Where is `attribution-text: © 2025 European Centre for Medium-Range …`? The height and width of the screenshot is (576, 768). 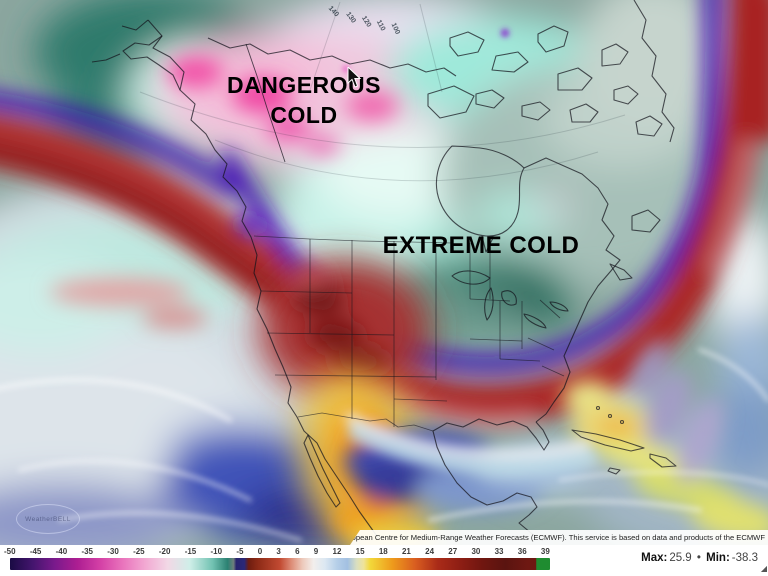 attribution-text: © 2025 European Centre for Medium-Range … is located at coordinates (539, 537).